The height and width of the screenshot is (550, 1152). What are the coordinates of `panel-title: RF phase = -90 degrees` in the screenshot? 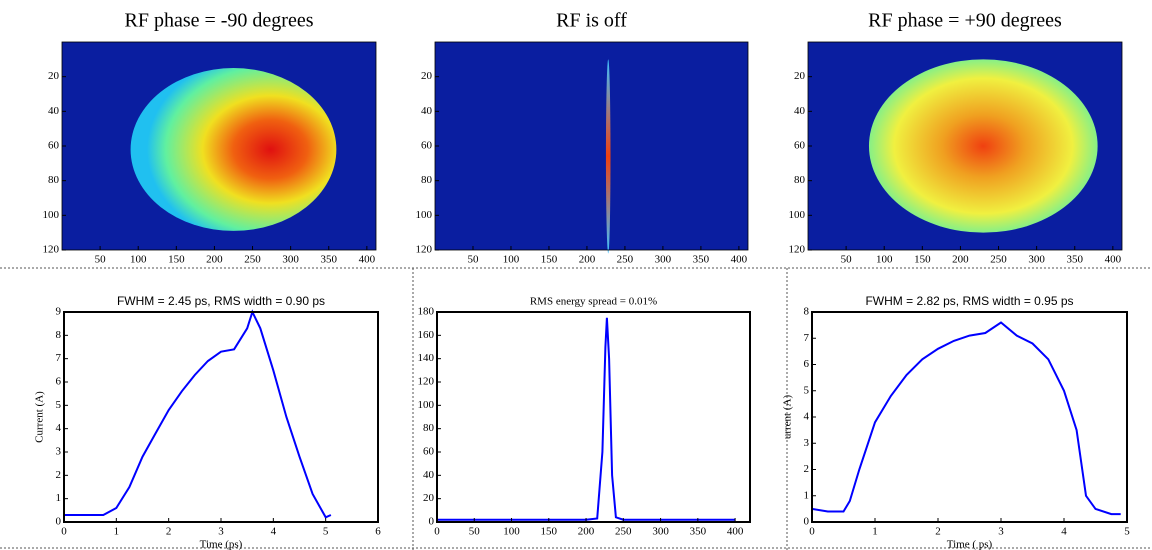 It's located at (218, 21).